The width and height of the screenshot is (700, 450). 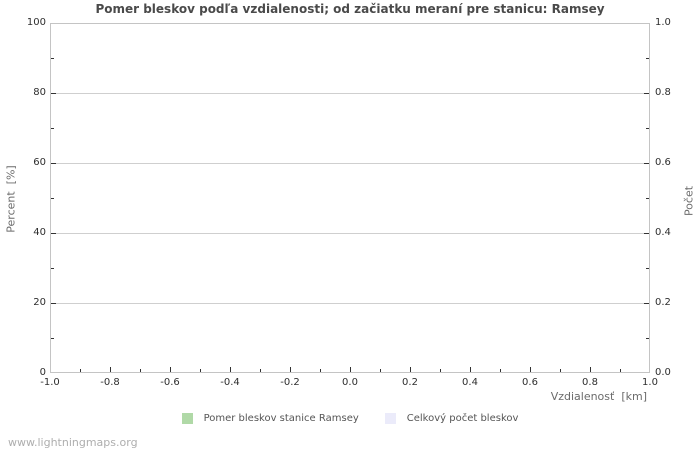 I want to click on x-tick-label: 0.4, so click(x=470, y=382).